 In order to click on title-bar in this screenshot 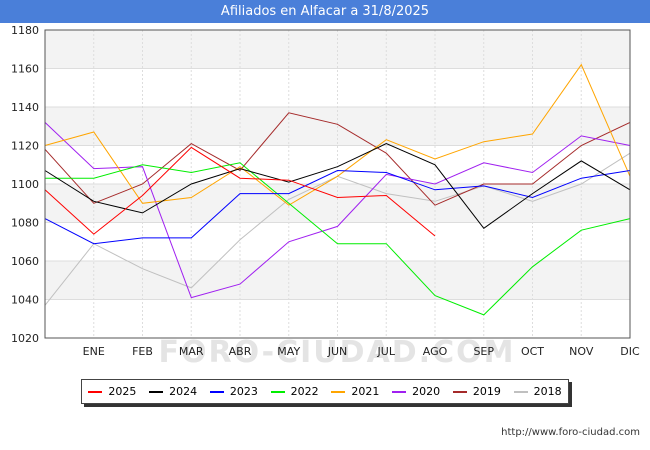, I will do `click(325, 11)`.